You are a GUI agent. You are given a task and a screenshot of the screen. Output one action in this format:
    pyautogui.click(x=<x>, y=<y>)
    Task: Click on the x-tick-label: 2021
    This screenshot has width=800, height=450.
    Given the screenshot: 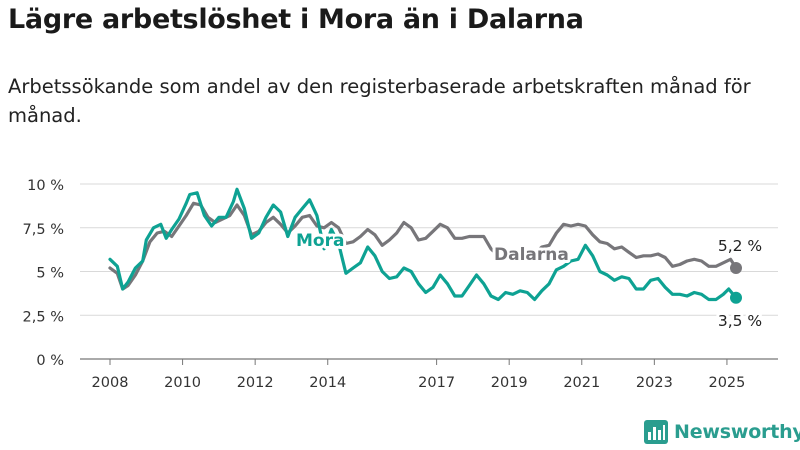 What is the action you would take?
    pyautogui.click(x=581, y=383)
    